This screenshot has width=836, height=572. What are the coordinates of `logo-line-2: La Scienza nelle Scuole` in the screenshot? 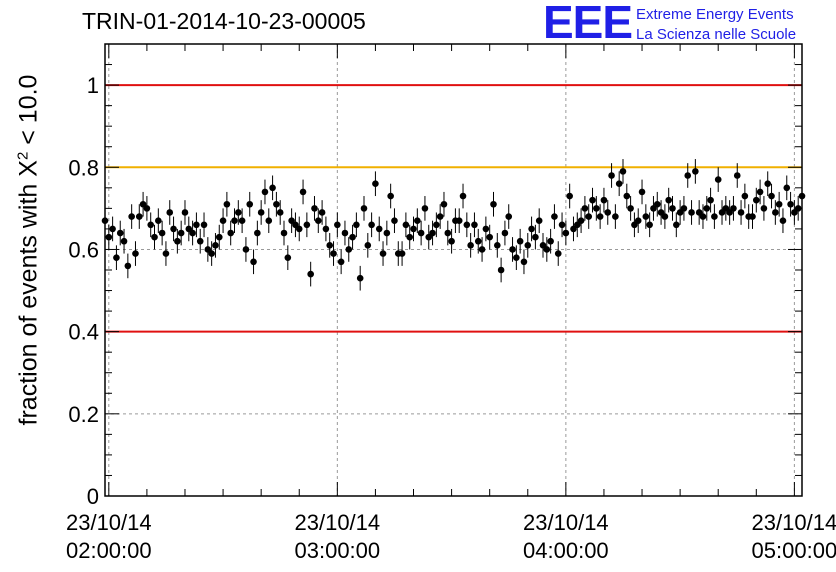 It's located at (716, 34).